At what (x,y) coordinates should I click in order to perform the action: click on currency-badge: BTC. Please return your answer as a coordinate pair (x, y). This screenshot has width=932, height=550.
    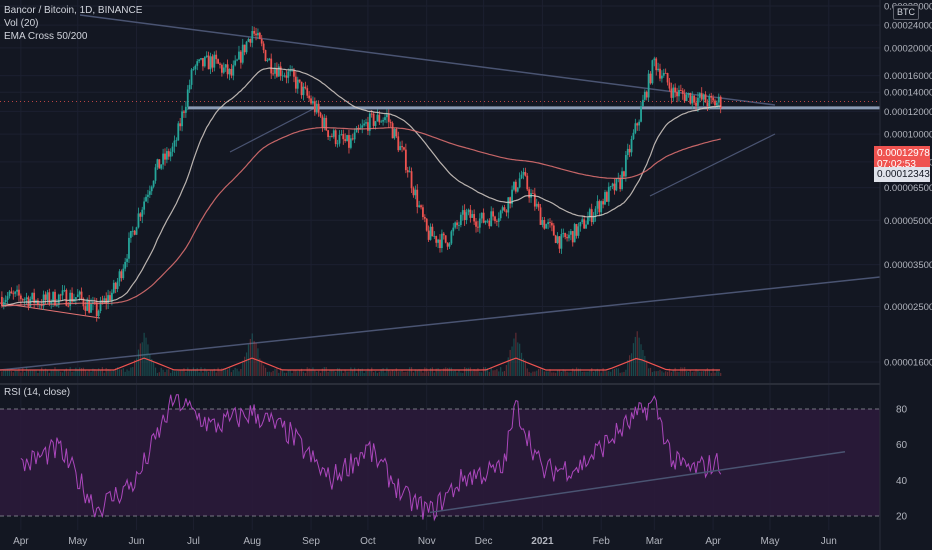
    Looking at the image, I should click on (906, 12).